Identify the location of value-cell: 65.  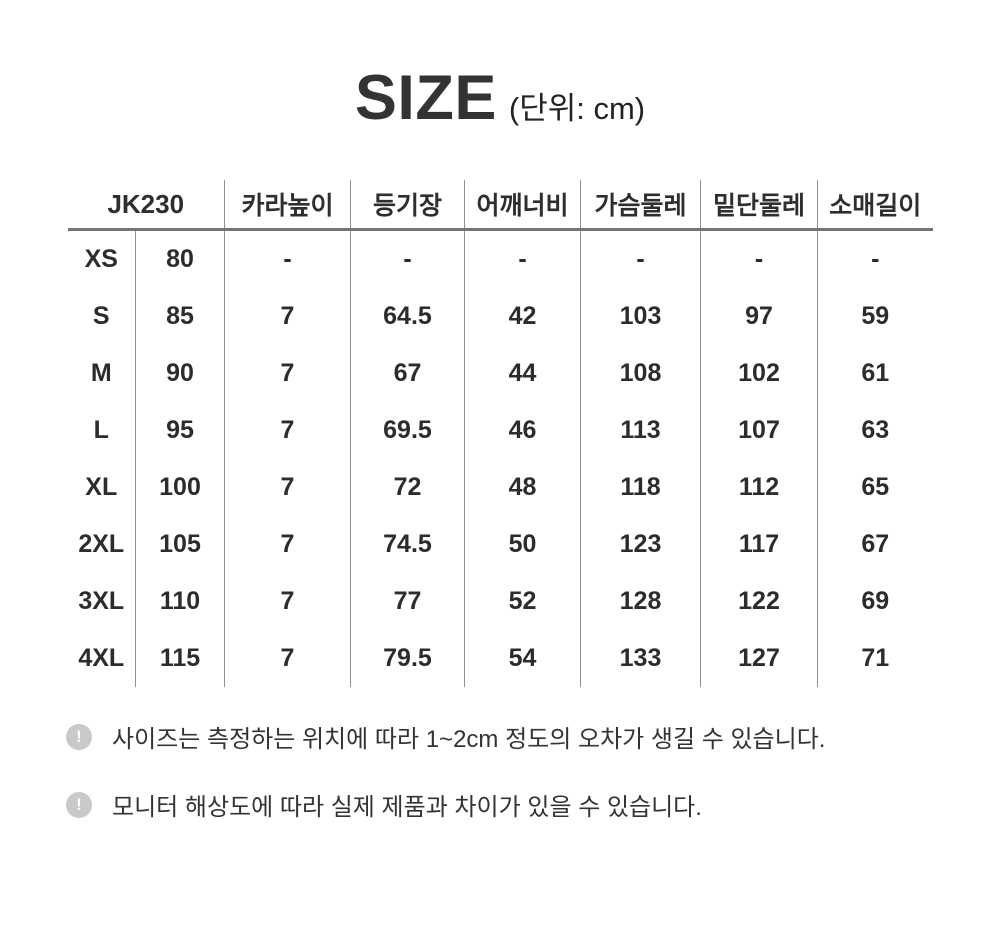
(875, 487).